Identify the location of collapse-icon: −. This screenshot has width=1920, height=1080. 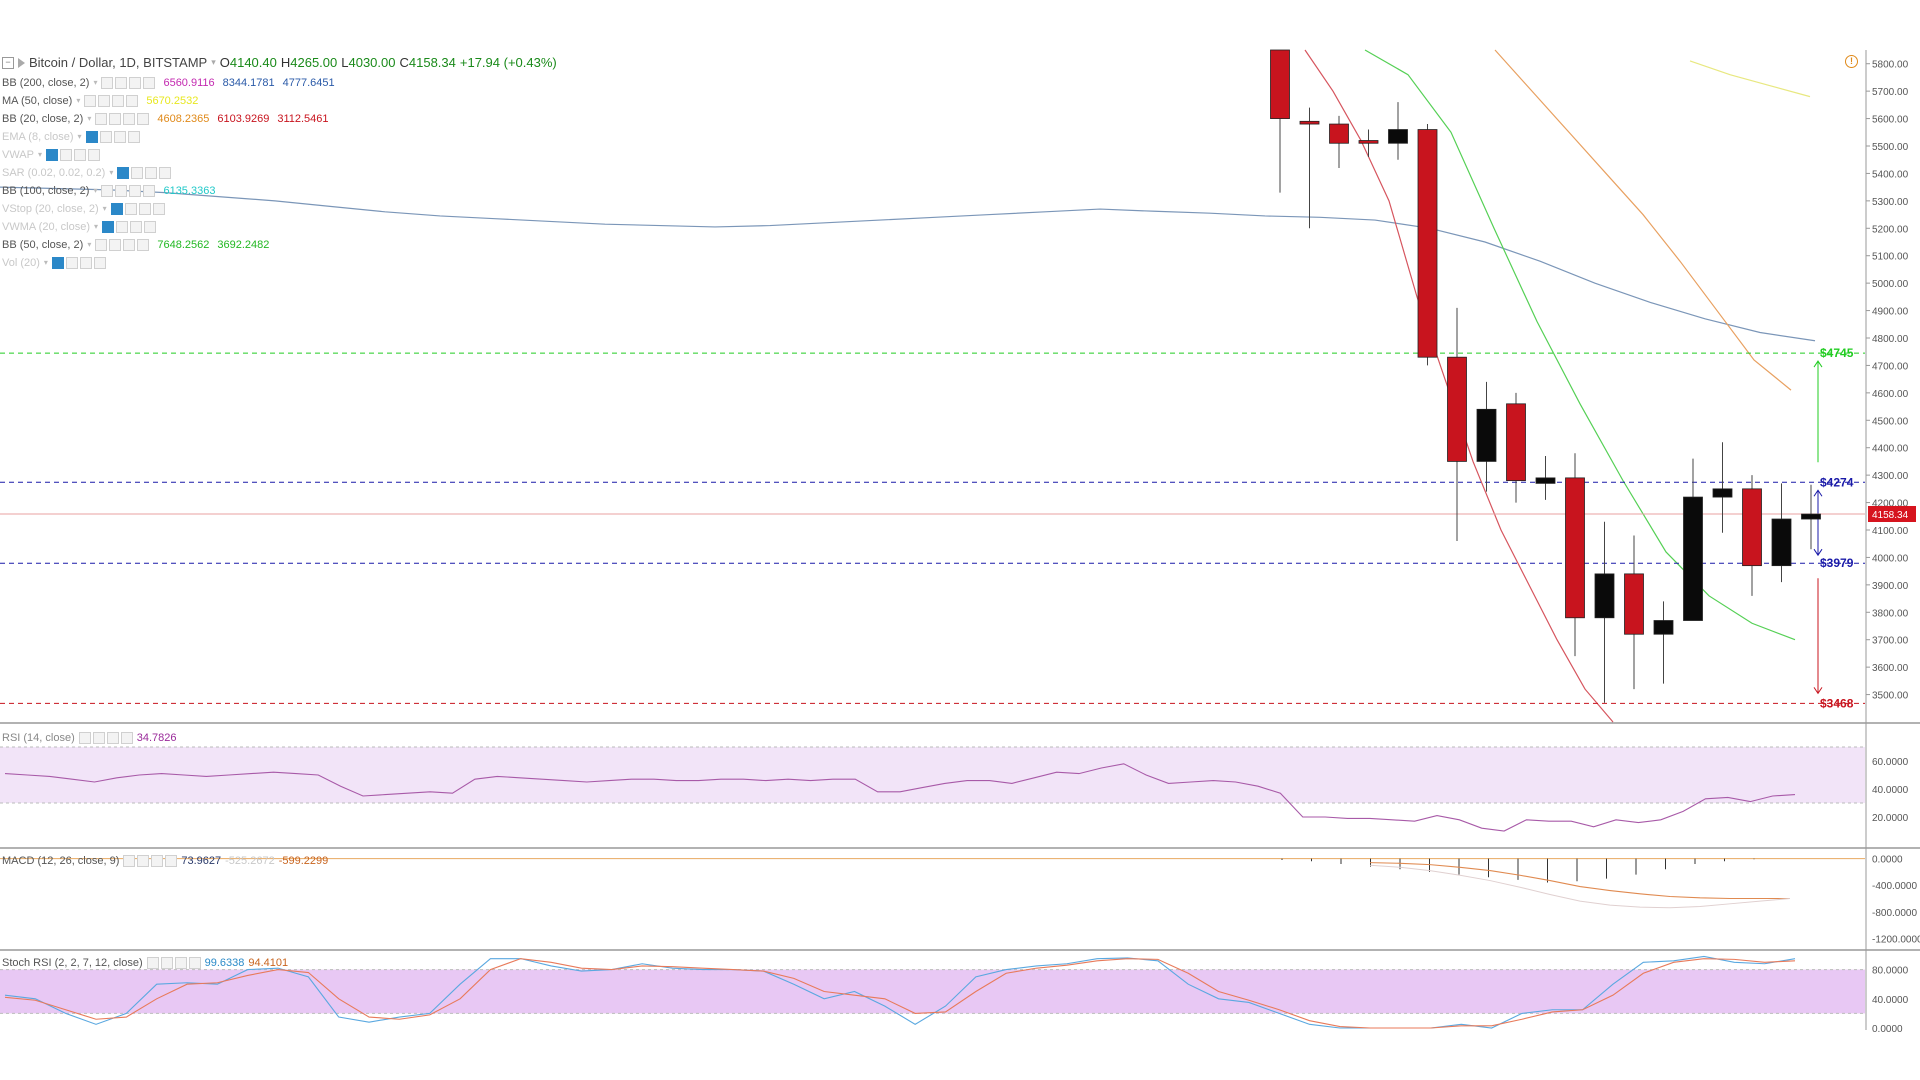
(8, 62).